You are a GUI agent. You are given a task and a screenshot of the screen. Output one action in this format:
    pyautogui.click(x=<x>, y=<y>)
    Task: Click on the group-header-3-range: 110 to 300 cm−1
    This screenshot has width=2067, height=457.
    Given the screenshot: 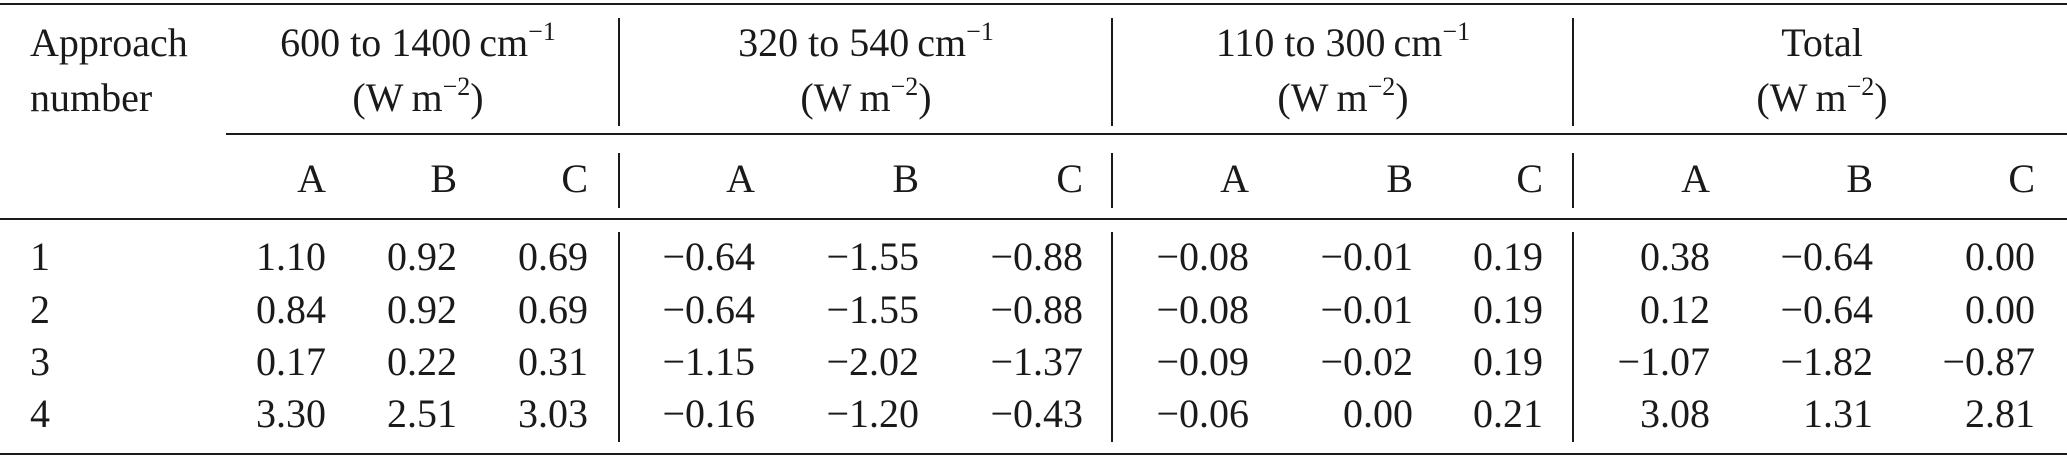 What is the action you would take?
    pyautogui.click(x=1343, y=40)
    